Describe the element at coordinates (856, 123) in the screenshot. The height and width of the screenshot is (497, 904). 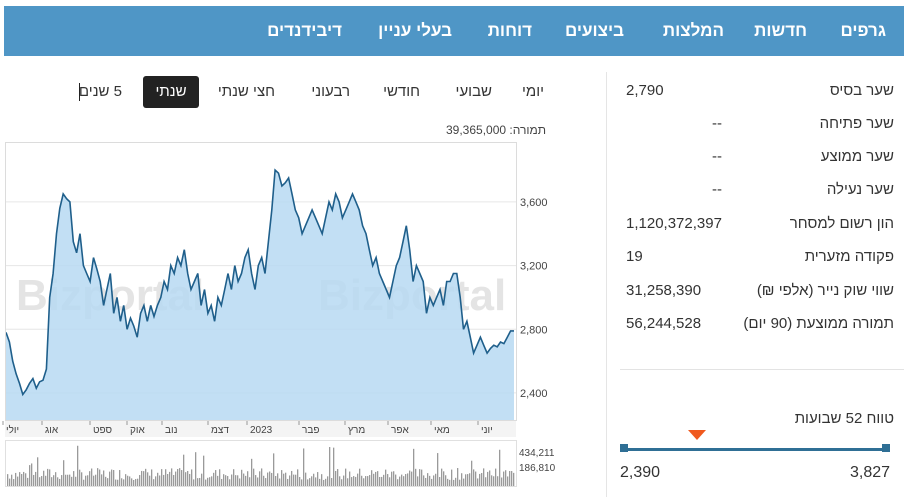
I see `stat-label: שער פתיחה` at that location.